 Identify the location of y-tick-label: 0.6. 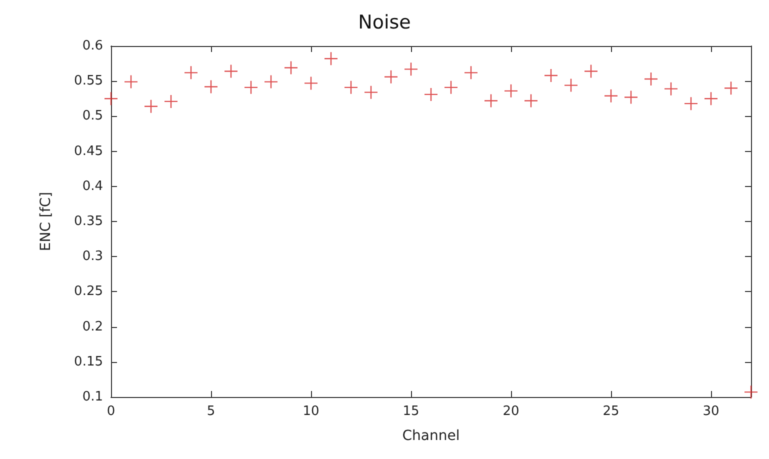
(92, 46).